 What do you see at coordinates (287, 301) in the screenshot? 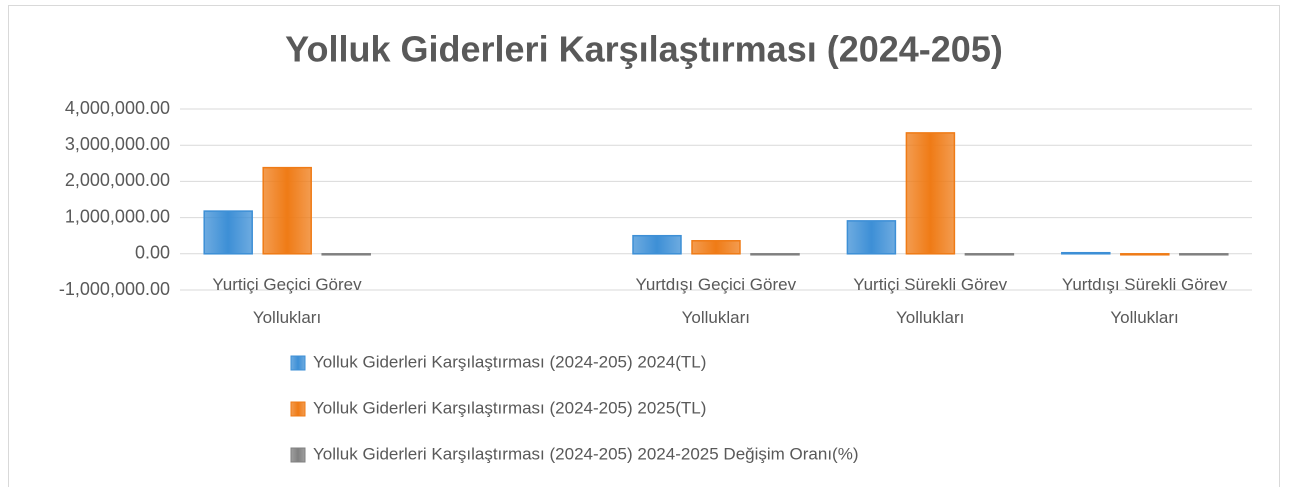
I see `x-tick-label: Yurtiçi Geçici Görev Yollukları` at bounding box center [287, 301].